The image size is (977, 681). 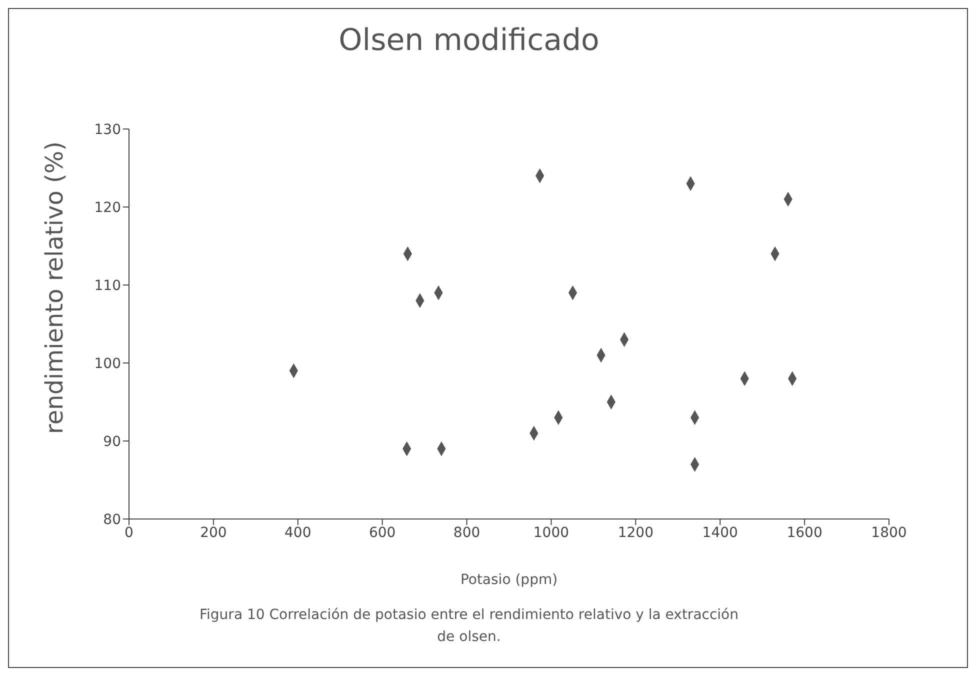 What do you see at coordinates (112, 442) in the screenshot?
I see `y-tick-label: 90` at bounding box center [112, 442].